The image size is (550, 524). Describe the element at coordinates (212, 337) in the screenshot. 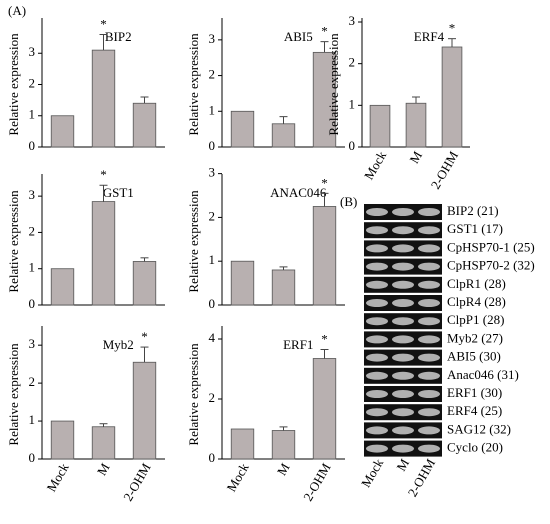

I see `y-tick-label: 4` at that location.